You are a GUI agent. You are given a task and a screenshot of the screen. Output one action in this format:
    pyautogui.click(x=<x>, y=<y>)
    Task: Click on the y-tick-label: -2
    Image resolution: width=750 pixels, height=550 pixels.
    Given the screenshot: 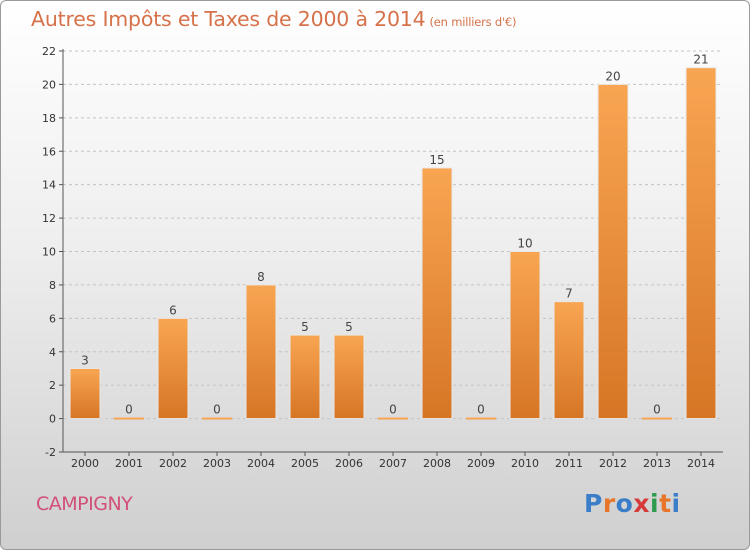 What is the action you would take?
    pyautogui.click(x=50, y=452)
    